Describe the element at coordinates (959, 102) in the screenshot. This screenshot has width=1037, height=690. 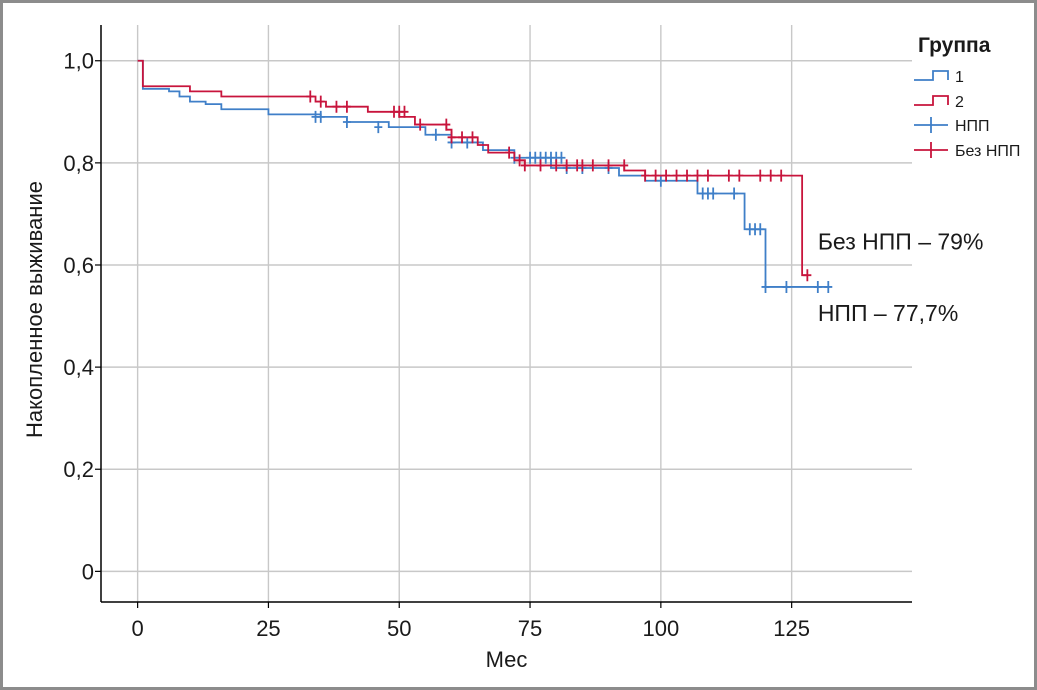
I see `legend-label: 2` at that location.